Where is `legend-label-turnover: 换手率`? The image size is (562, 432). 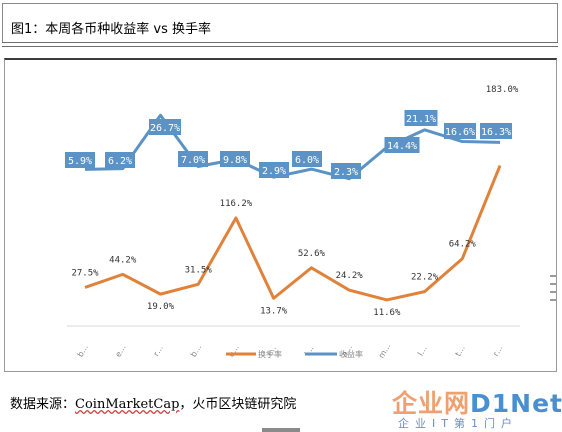
legend-label-turnover: 换手率 is located at coordinates (270, 354).